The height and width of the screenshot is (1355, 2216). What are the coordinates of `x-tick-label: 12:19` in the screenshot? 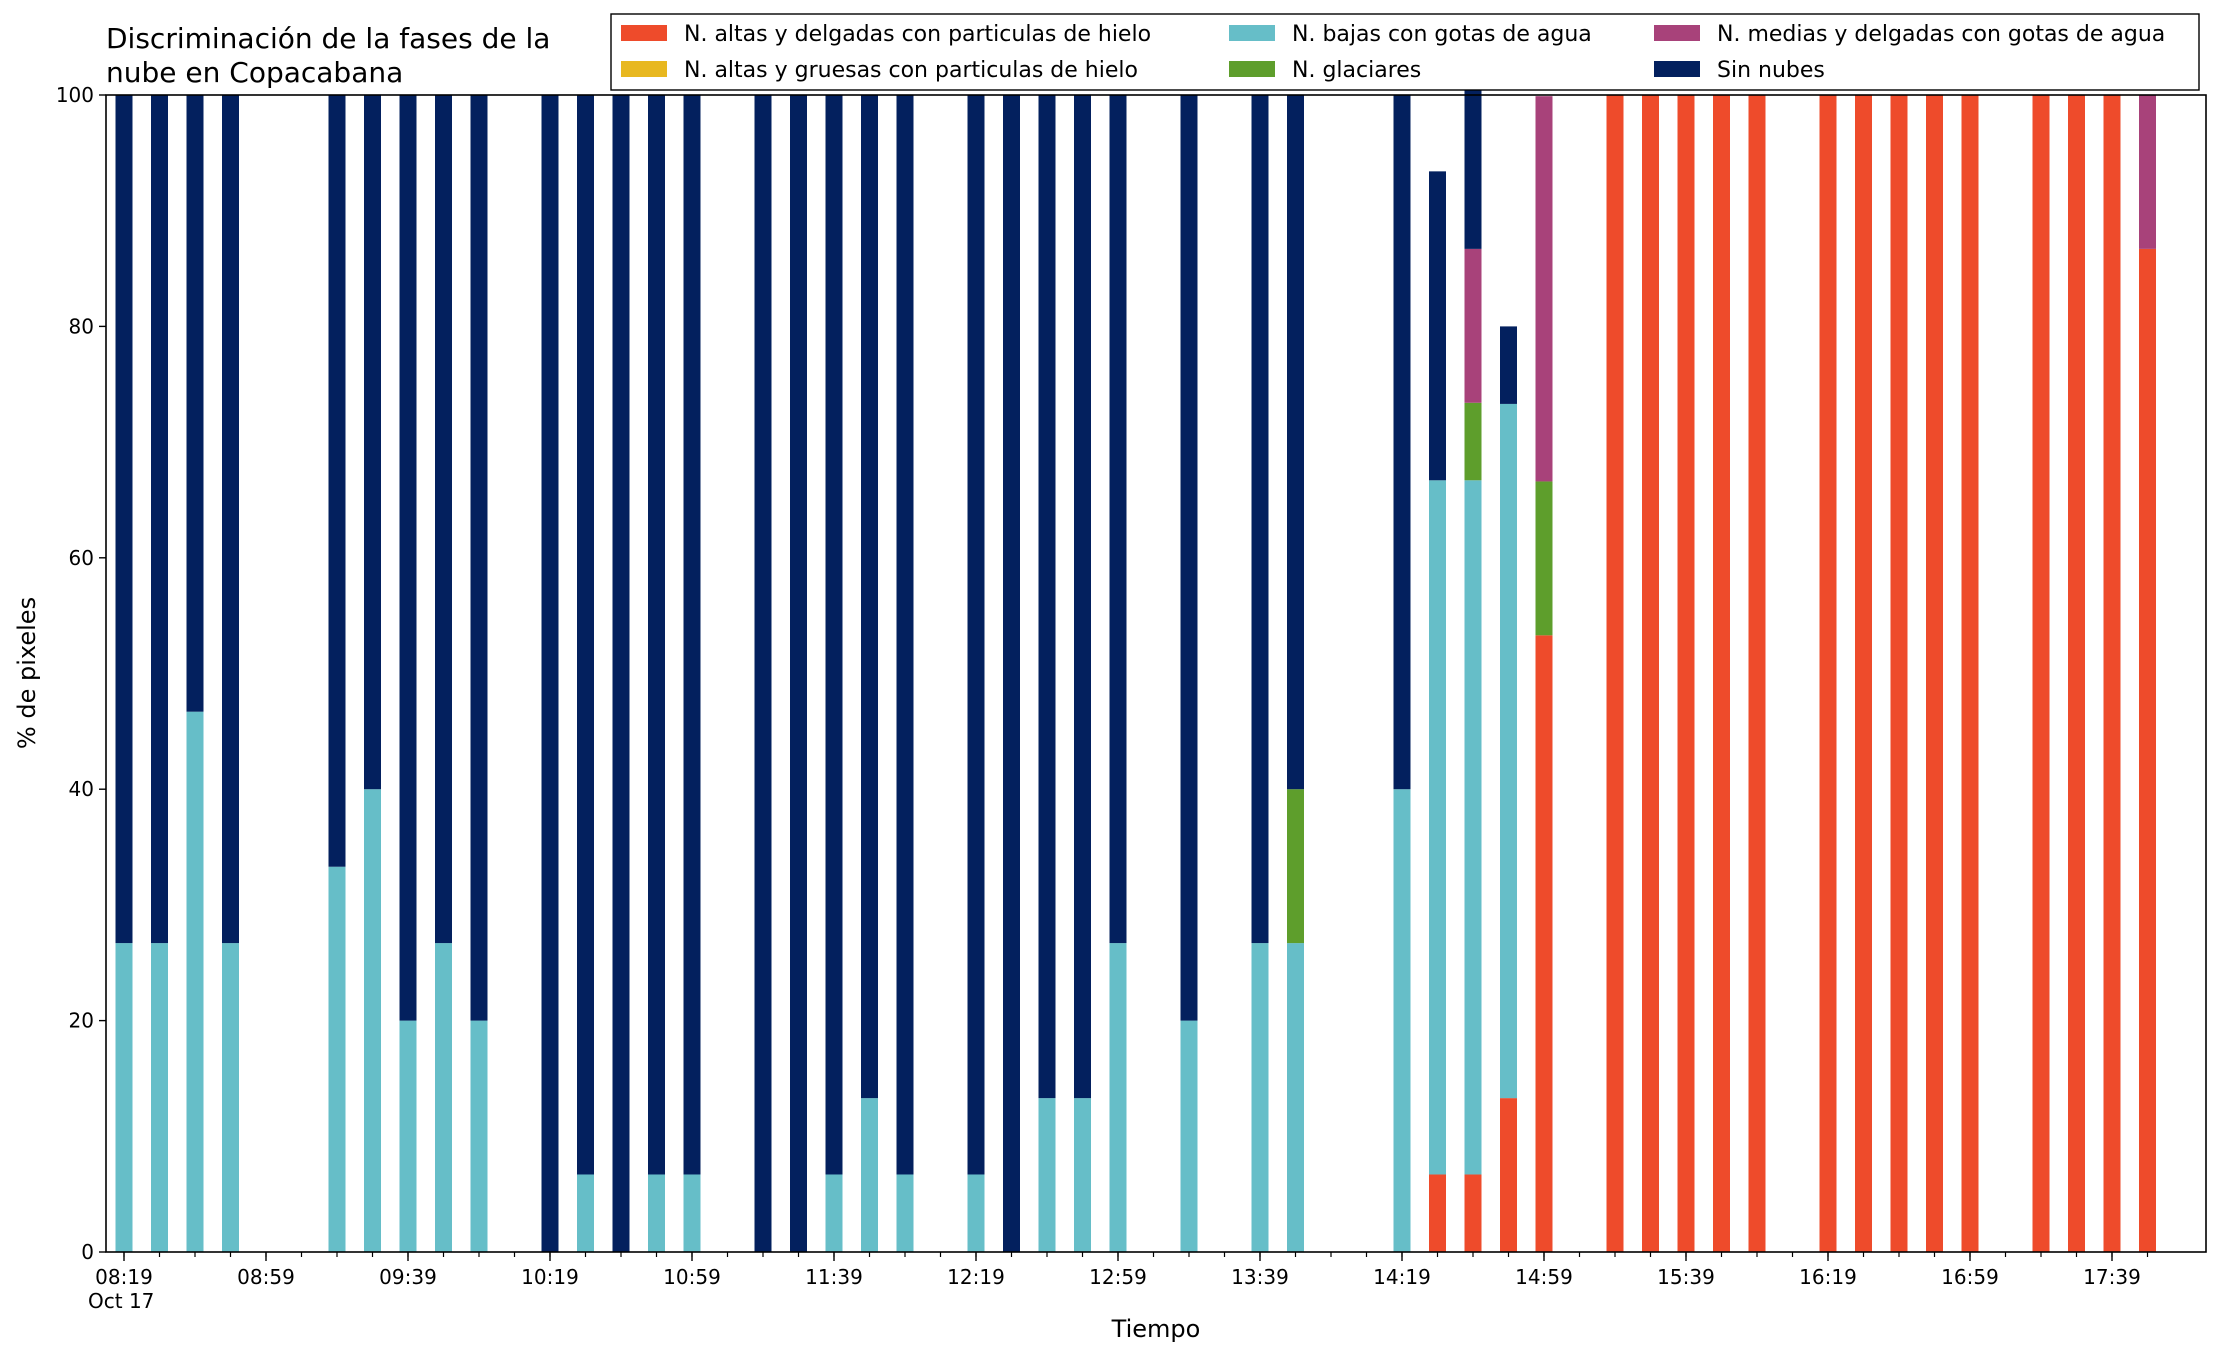 It's located at (976, 1277).